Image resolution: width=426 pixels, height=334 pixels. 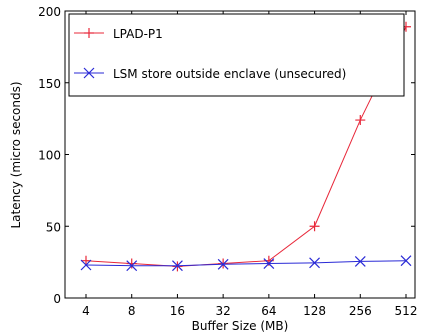 I want to click on y-axis-label: Latency (micro seconds), so click(x=16, y=154).